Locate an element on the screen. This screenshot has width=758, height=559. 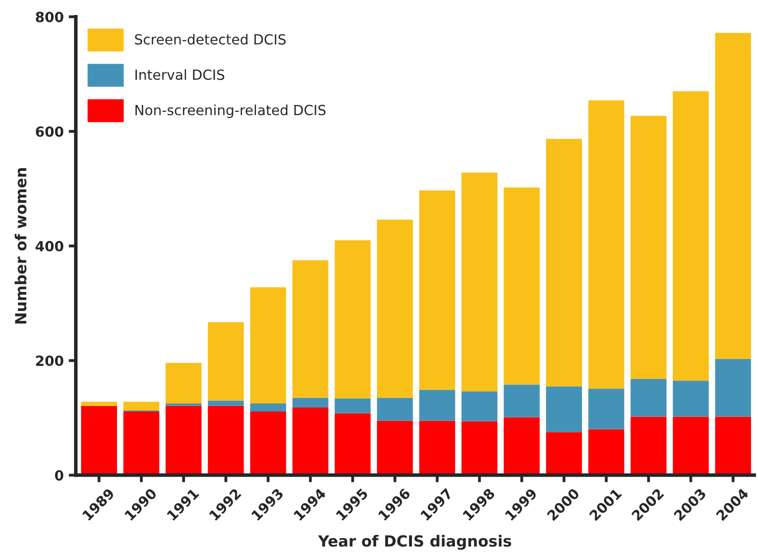
legend-label: Screen-detected DCIS is located at coordinates (210, 39).